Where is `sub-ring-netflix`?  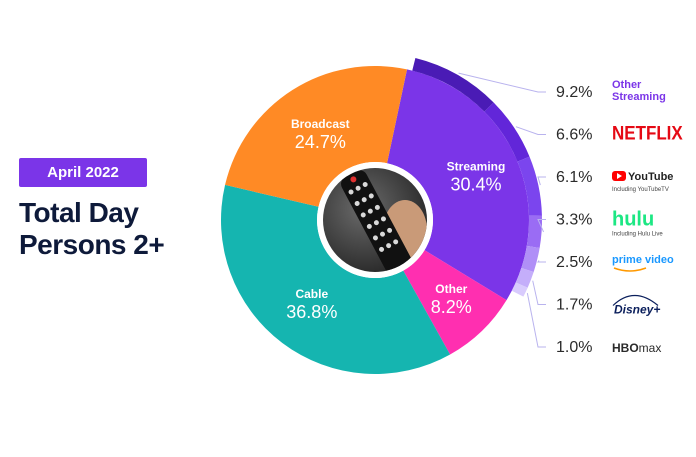
sub-ring-netflix is located at coordinates (507, 132).